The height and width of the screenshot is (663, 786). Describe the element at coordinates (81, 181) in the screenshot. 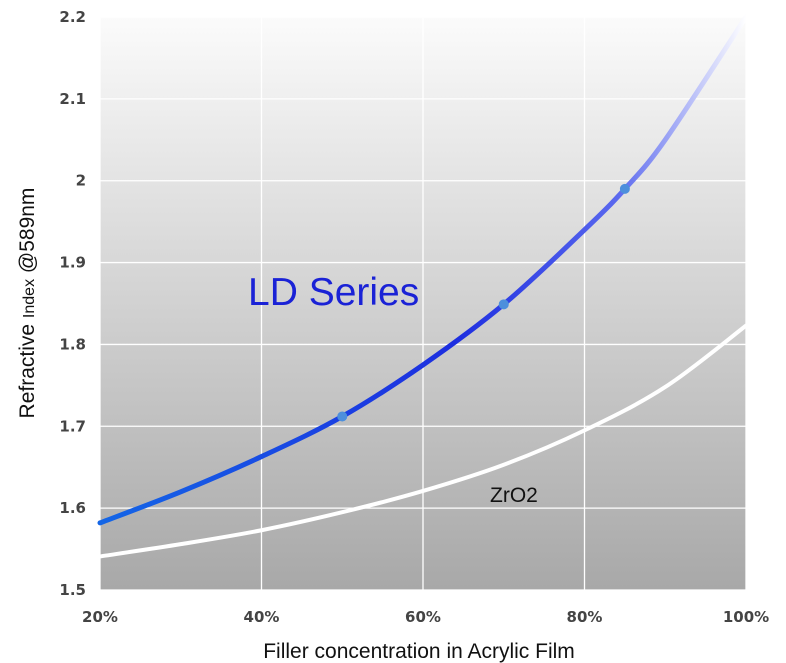

I see `y-tick-label: 2` at that location.